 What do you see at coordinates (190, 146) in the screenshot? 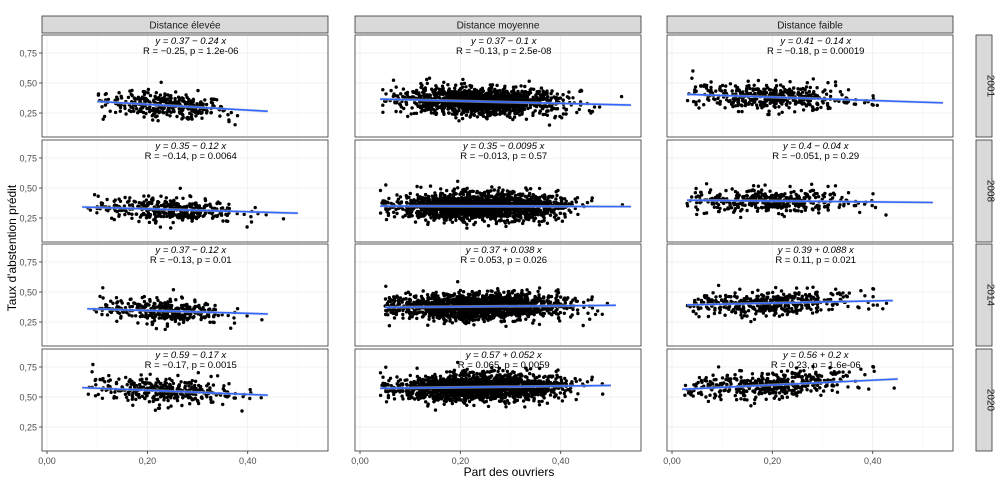
I see `regression-equation: y = 0.35 − 0.12 x` at bounding box center [190, 146].